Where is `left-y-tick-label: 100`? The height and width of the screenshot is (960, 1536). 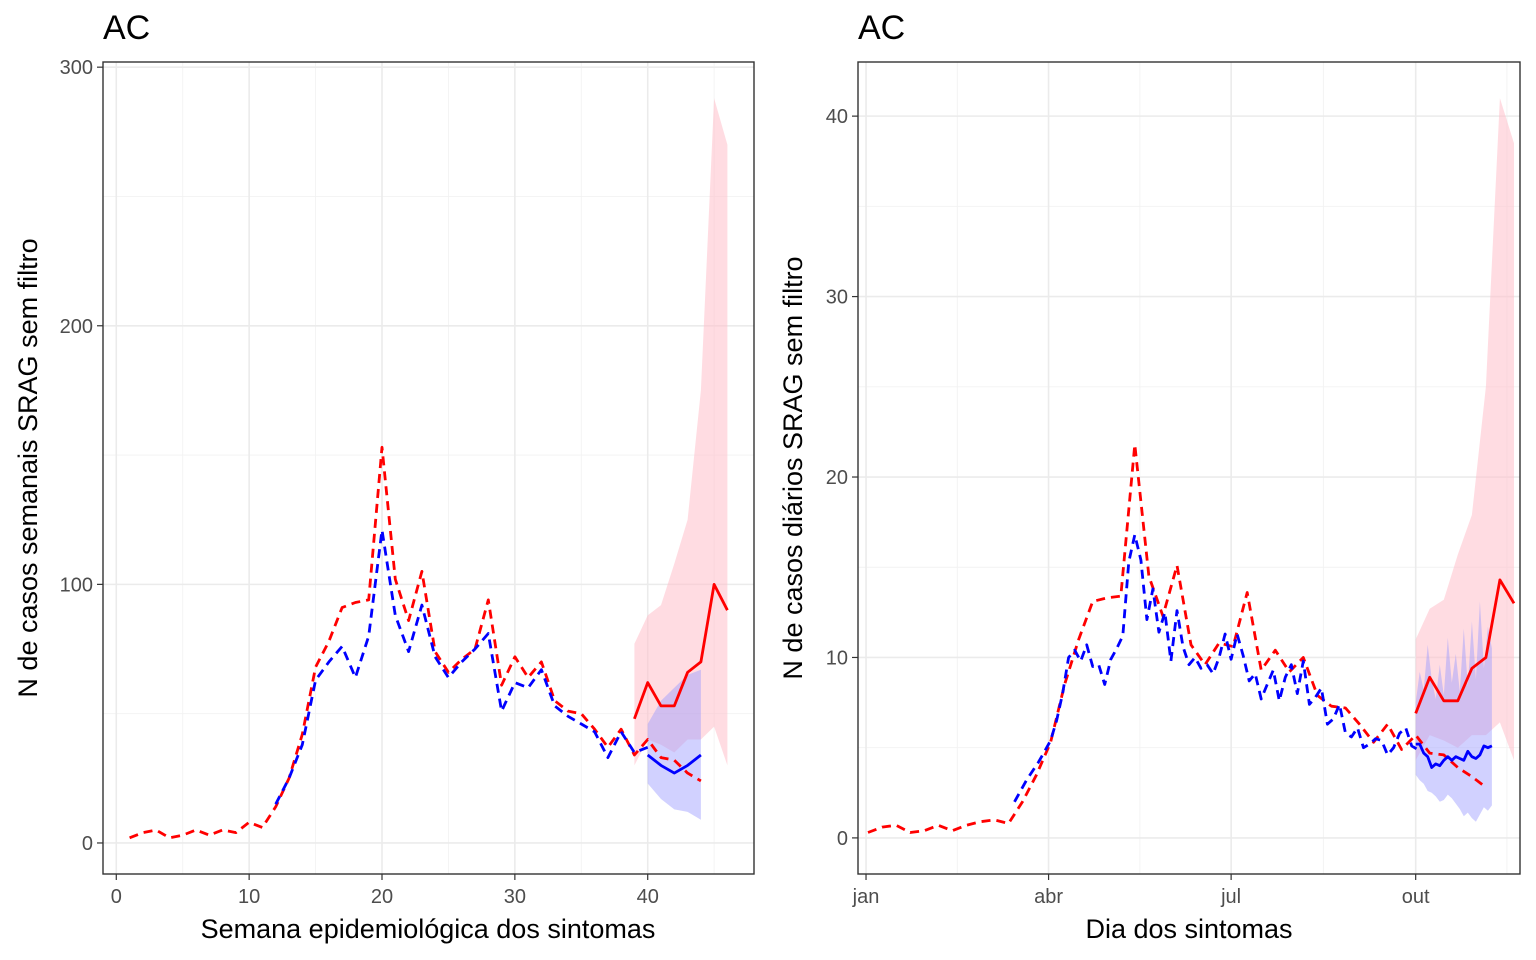 left-y-tick-label: 100 is located at coordinates (76, 585).